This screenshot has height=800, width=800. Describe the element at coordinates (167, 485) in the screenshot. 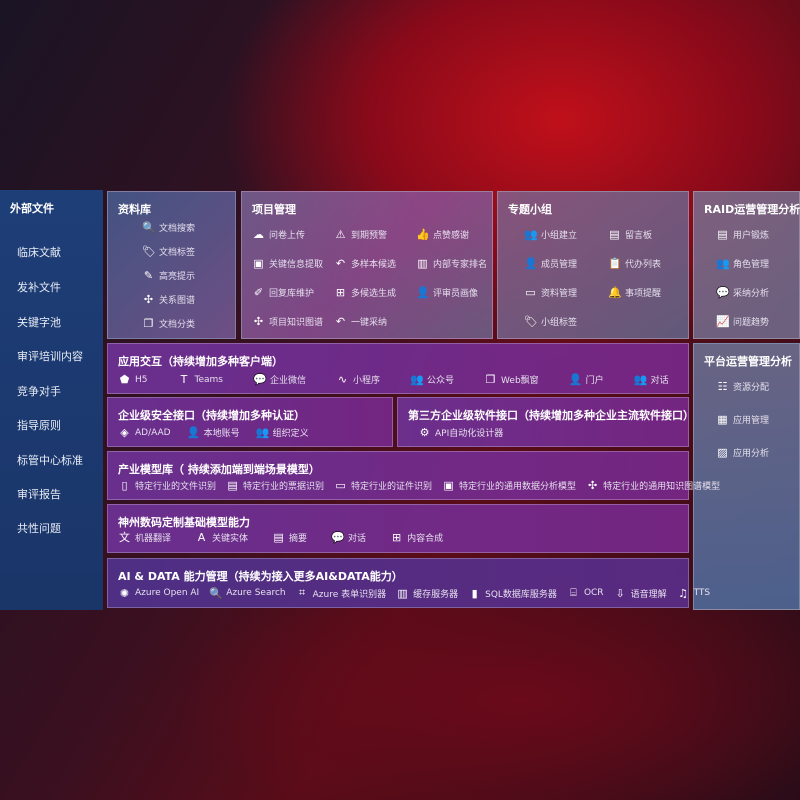

I see `industry-item-特定行业的文件识别: ▯ 特定行业的文件识别` at that location.